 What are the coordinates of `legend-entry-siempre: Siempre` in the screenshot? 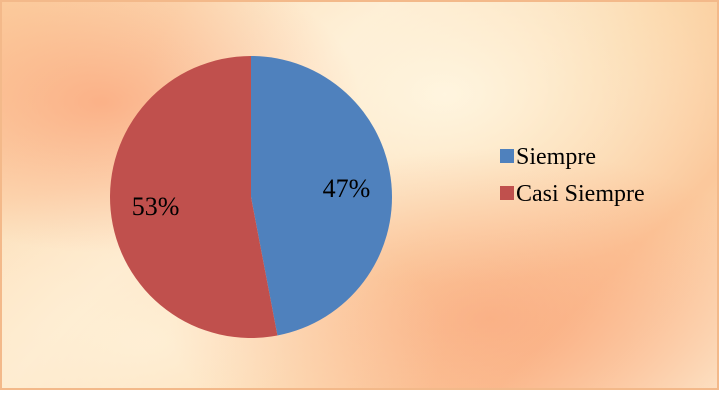 It's located at (548, 157).